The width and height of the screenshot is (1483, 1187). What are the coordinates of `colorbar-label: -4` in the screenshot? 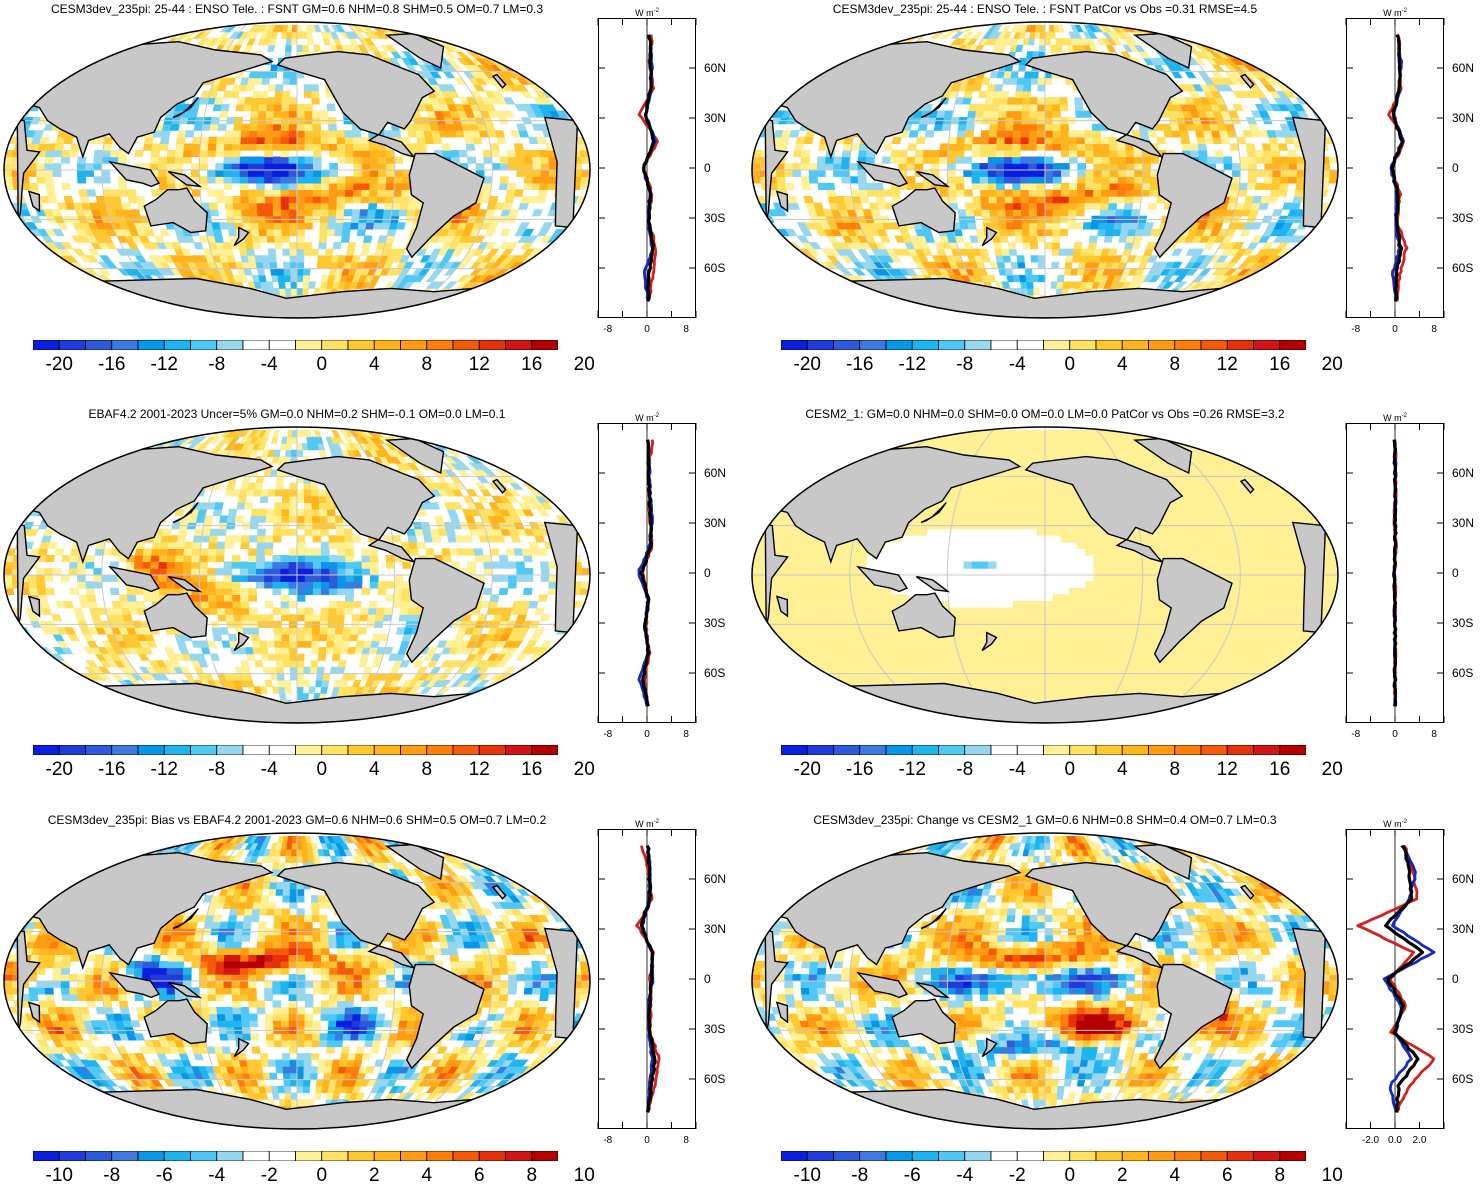 It's located at (1017, 769).